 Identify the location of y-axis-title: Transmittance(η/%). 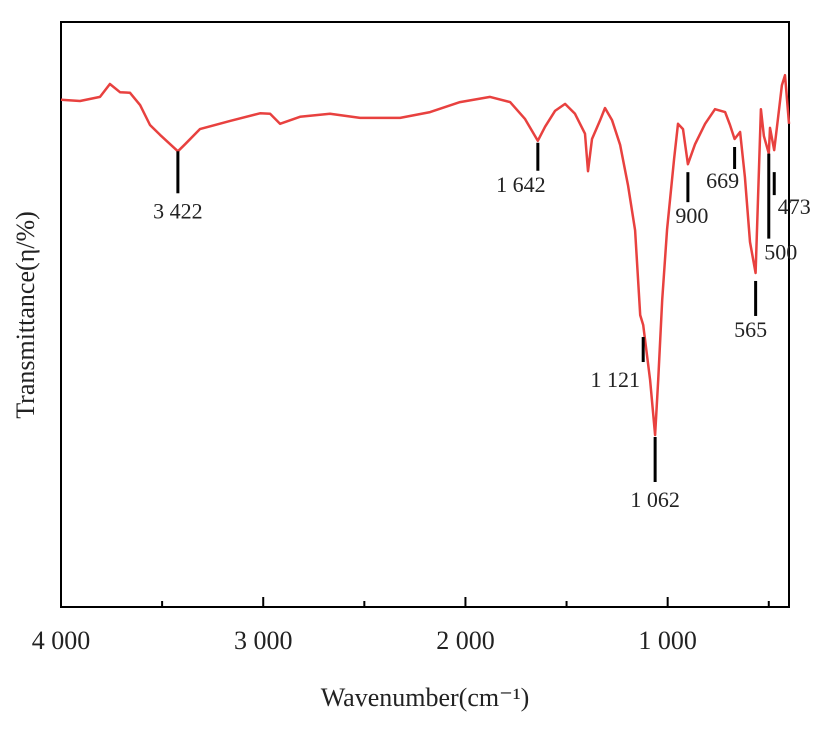
(25, 315).